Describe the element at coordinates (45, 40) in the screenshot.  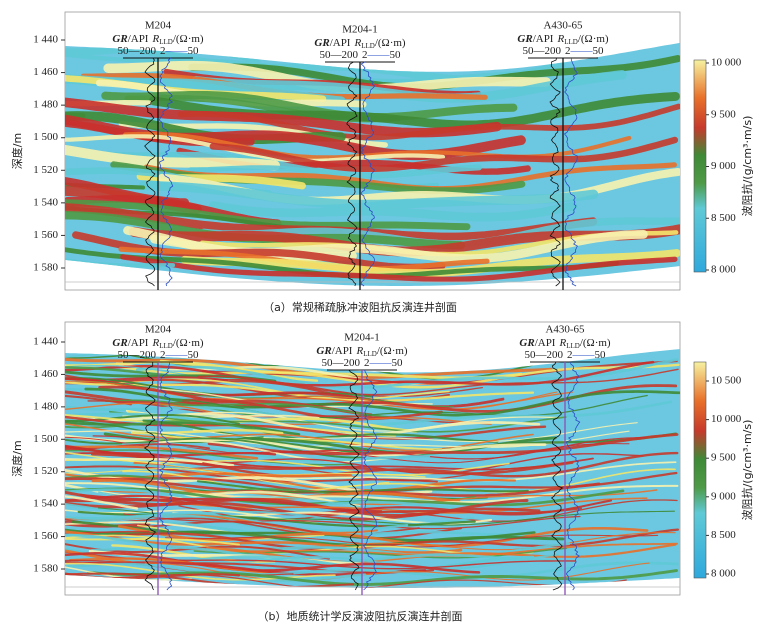
I see `y-tick-label: 1 440` at that location.